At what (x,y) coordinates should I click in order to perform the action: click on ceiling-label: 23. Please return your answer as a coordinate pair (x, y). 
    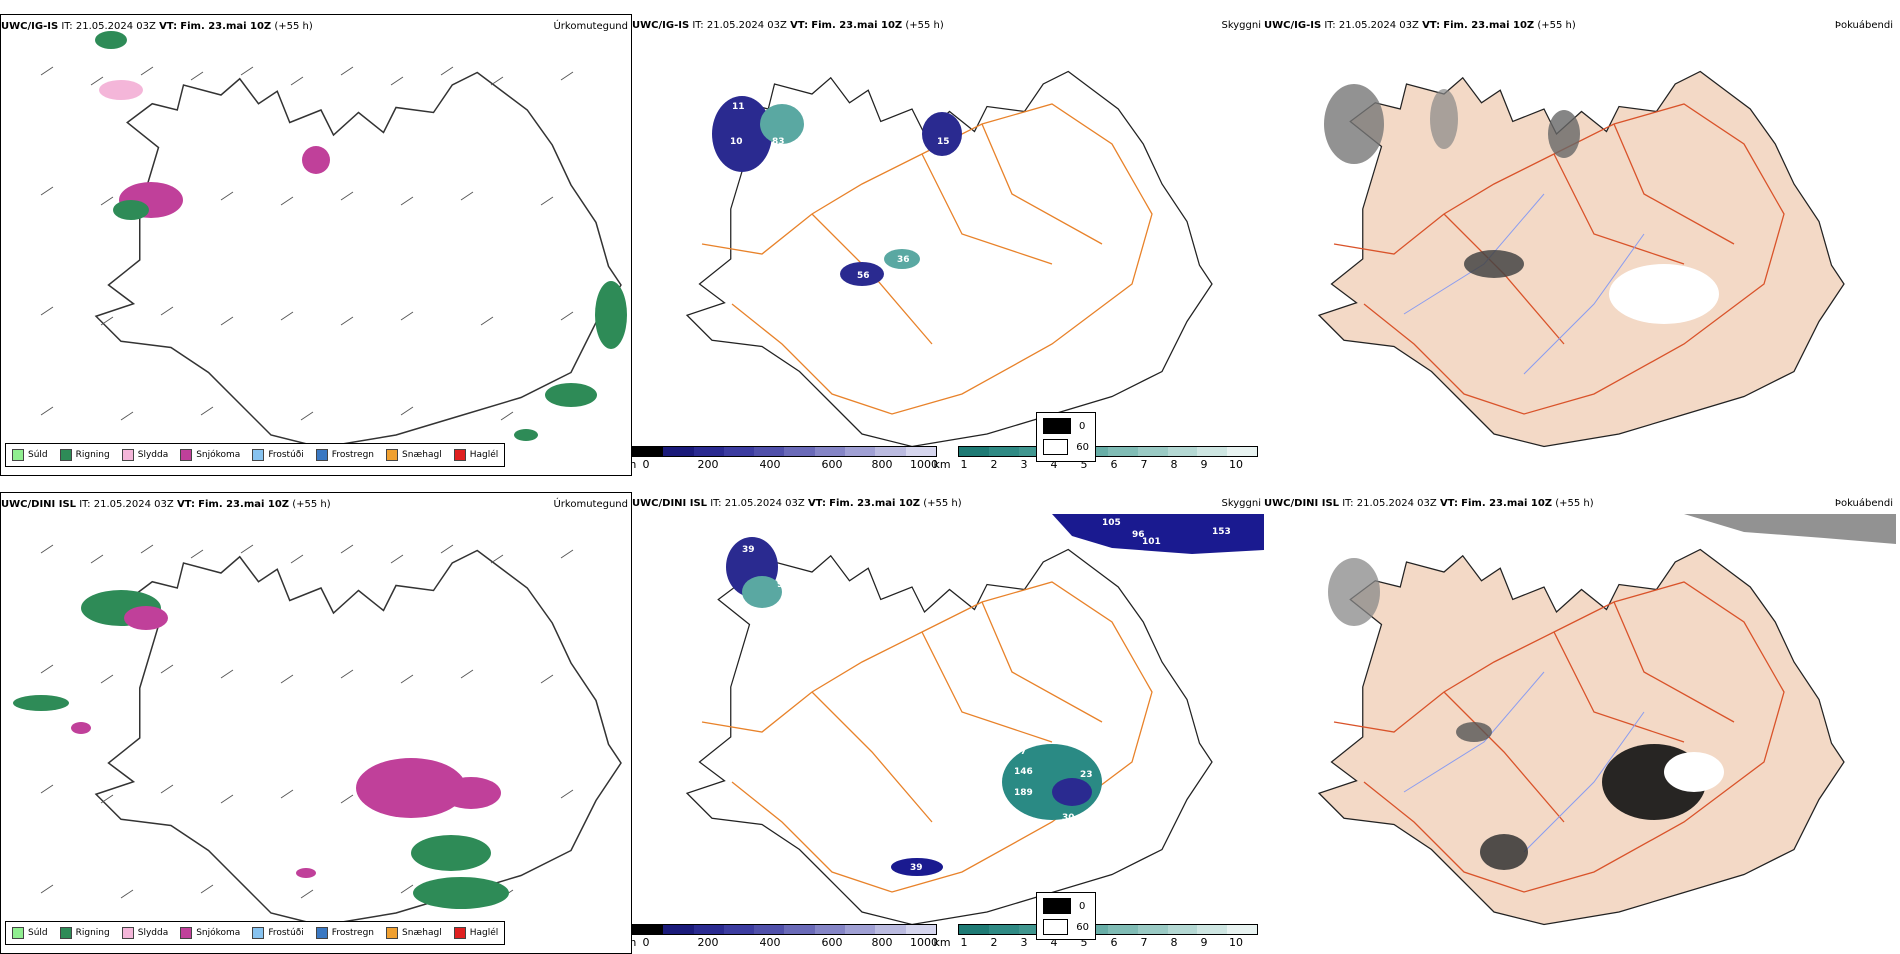
    Looking at the image, I should click on (1086, 775).